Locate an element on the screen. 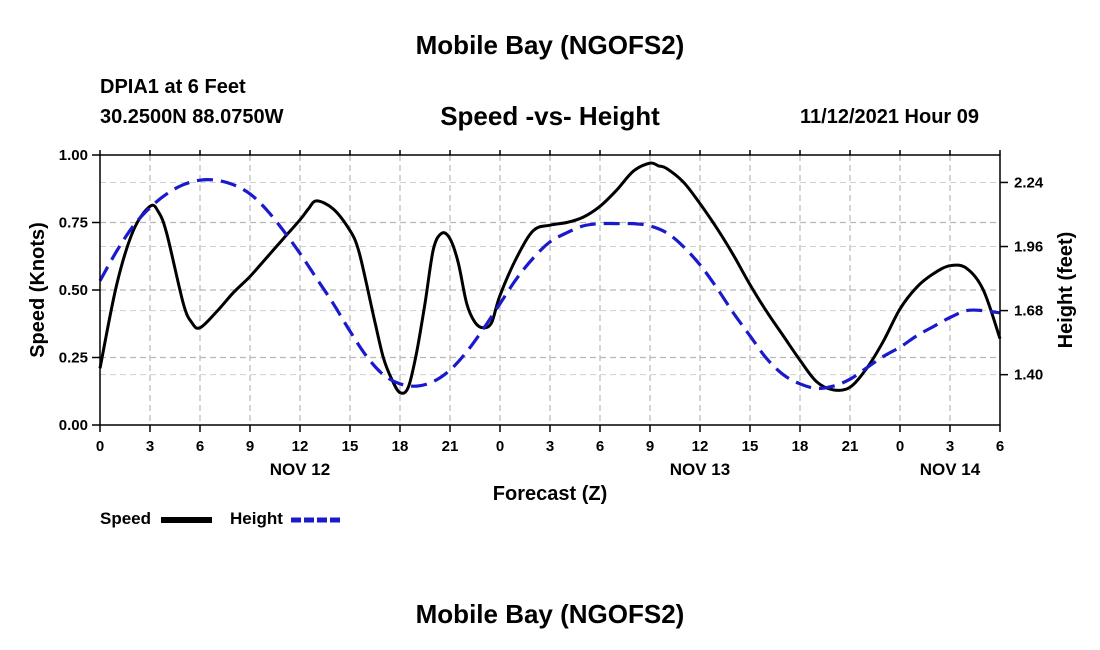  station-label: DPIA1 at 6 Feet is located at coordinates (173, 87).